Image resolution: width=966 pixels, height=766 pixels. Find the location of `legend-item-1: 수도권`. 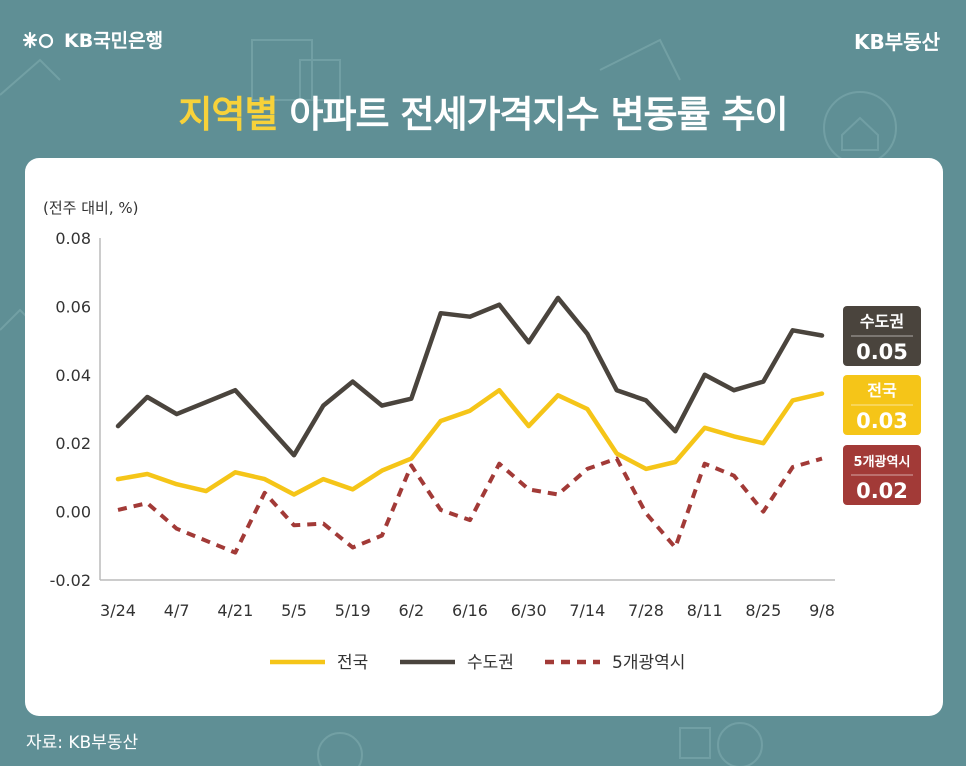

legend-item-1: 수도권 is located at coordinates (457, 663).